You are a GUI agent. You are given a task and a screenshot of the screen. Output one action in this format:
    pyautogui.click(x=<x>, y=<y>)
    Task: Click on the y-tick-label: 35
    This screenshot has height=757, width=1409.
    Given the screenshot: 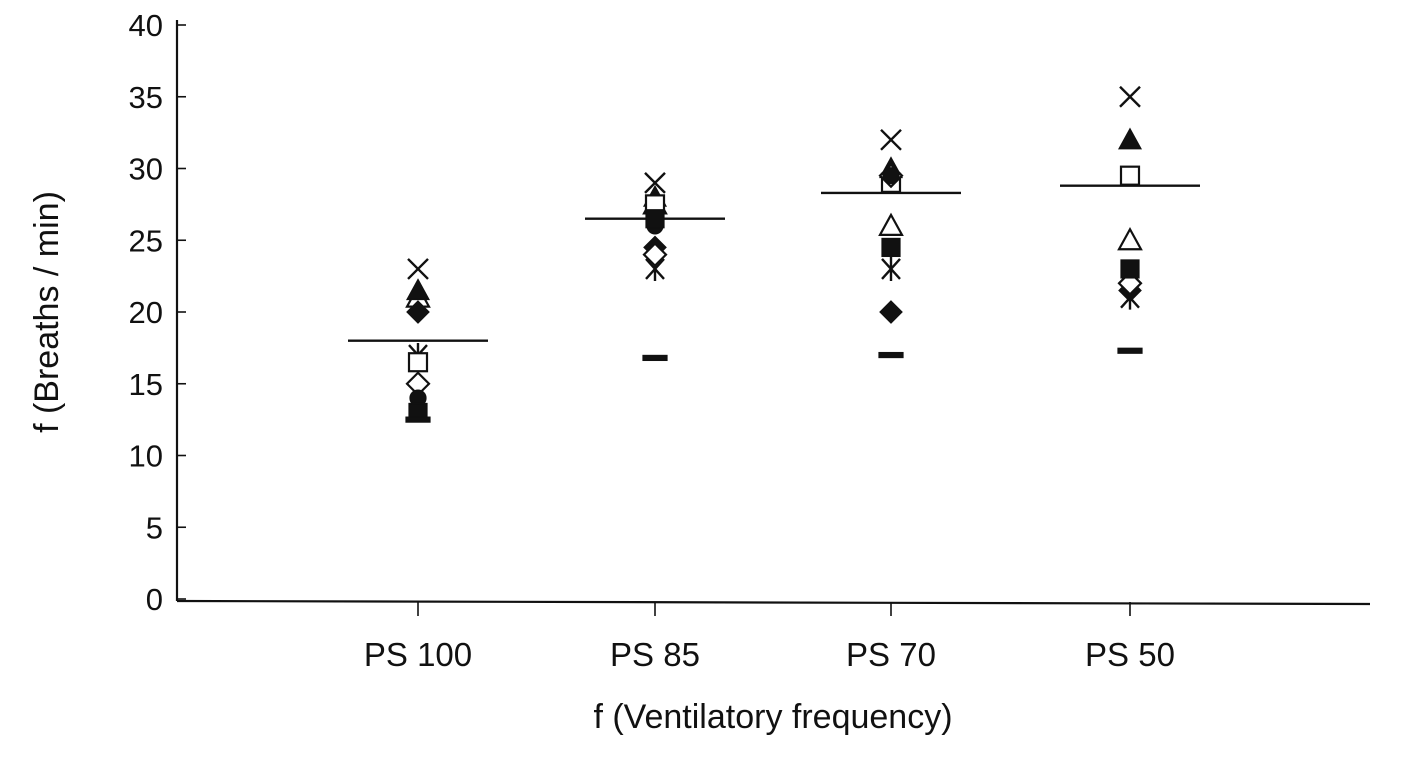 What is the action you would take?
    pyautogui.click(x=146, y=97)
    